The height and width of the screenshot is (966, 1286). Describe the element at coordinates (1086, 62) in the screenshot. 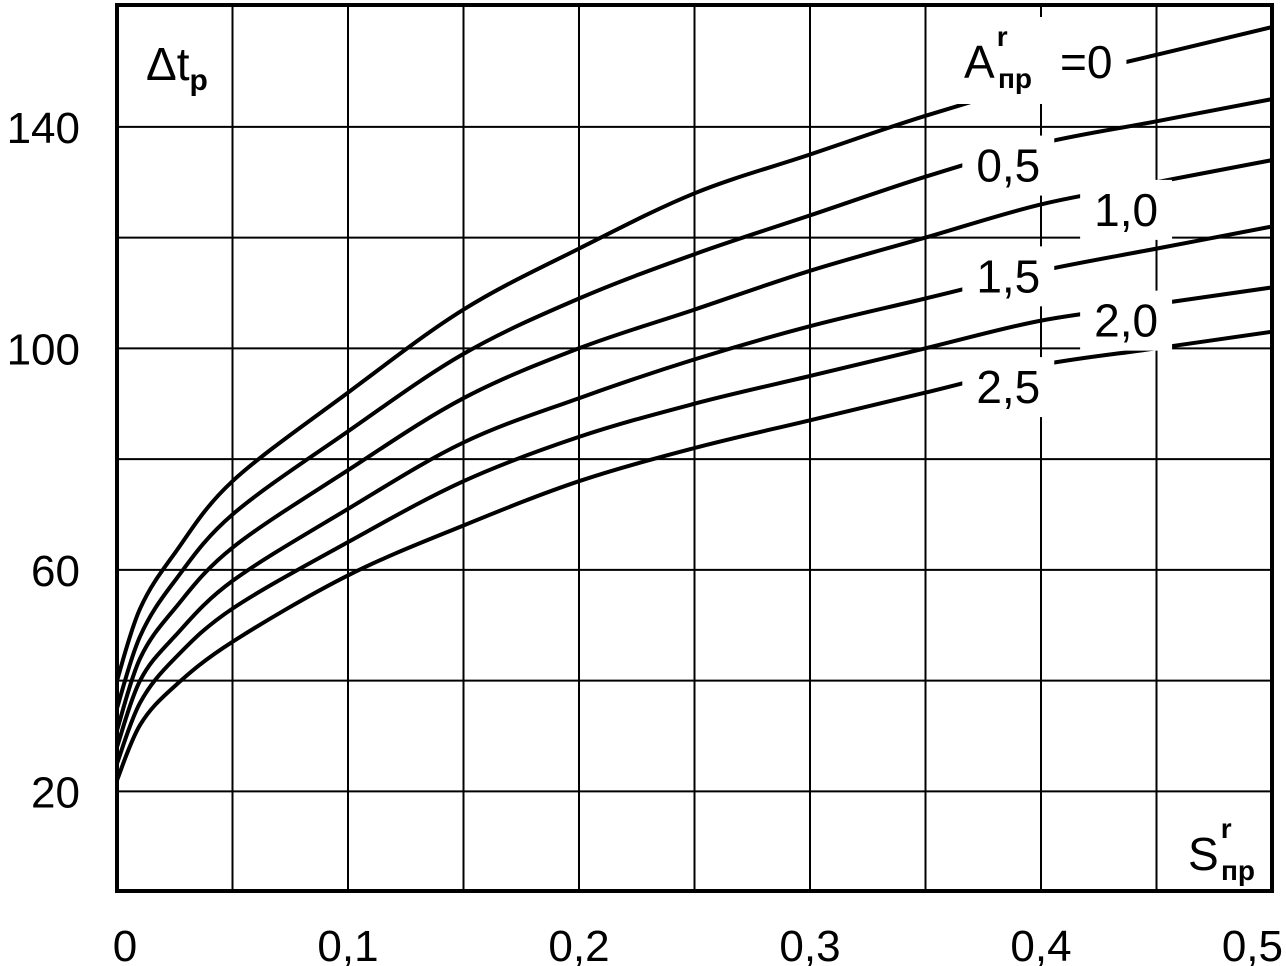

I see `legend-title-suffix: =0` at that location.